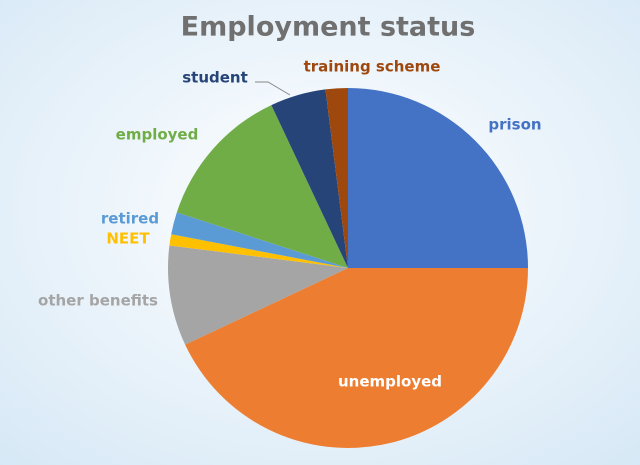 The image size is (640, 465). I want to click on slice-label: other benefits, so click(98, 301).